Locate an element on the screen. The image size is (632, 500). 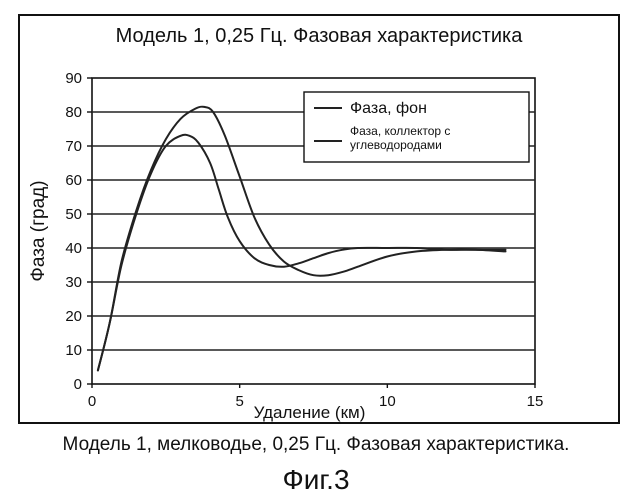
y-tick-label: 20 is located at coordinates (73, 316).